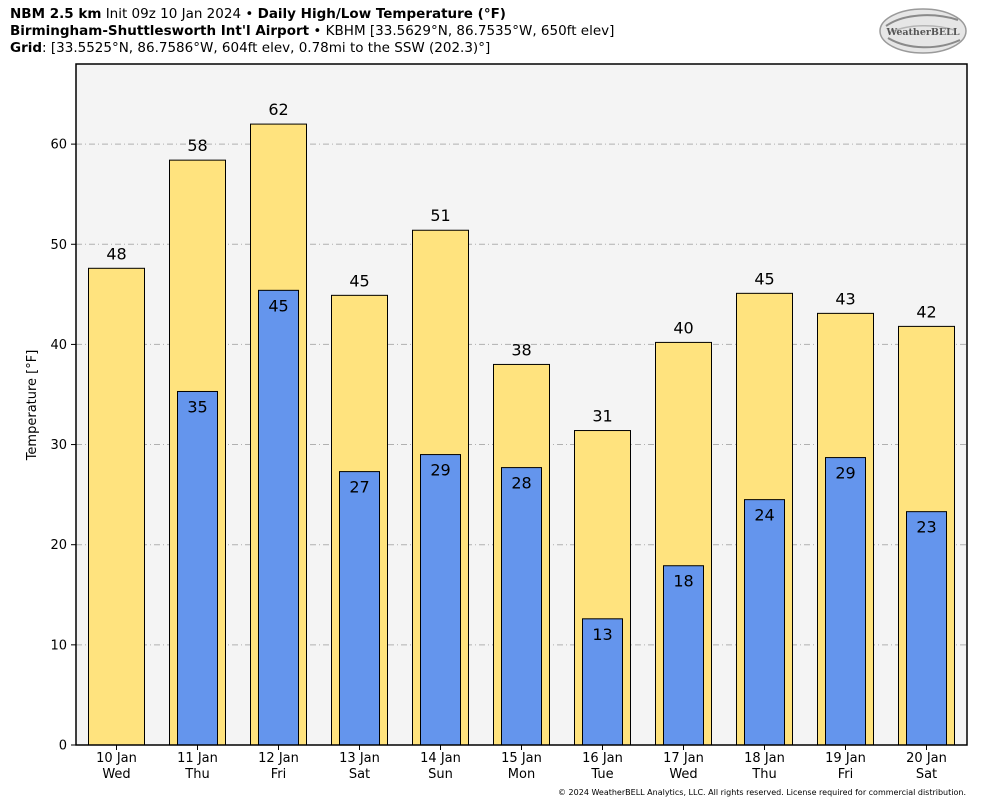  I want to click on x-tick-date: 17 Jan, so click(683, 758).